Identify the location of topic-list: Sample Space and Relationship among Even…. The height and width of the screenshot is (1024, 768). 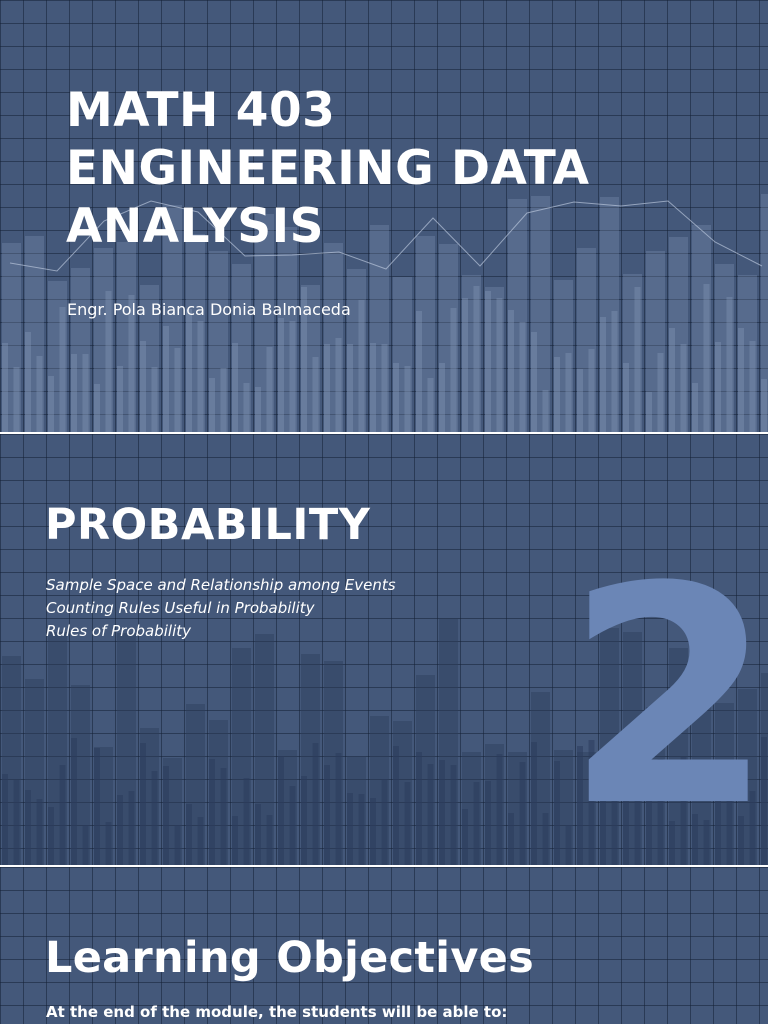
(221, 608).